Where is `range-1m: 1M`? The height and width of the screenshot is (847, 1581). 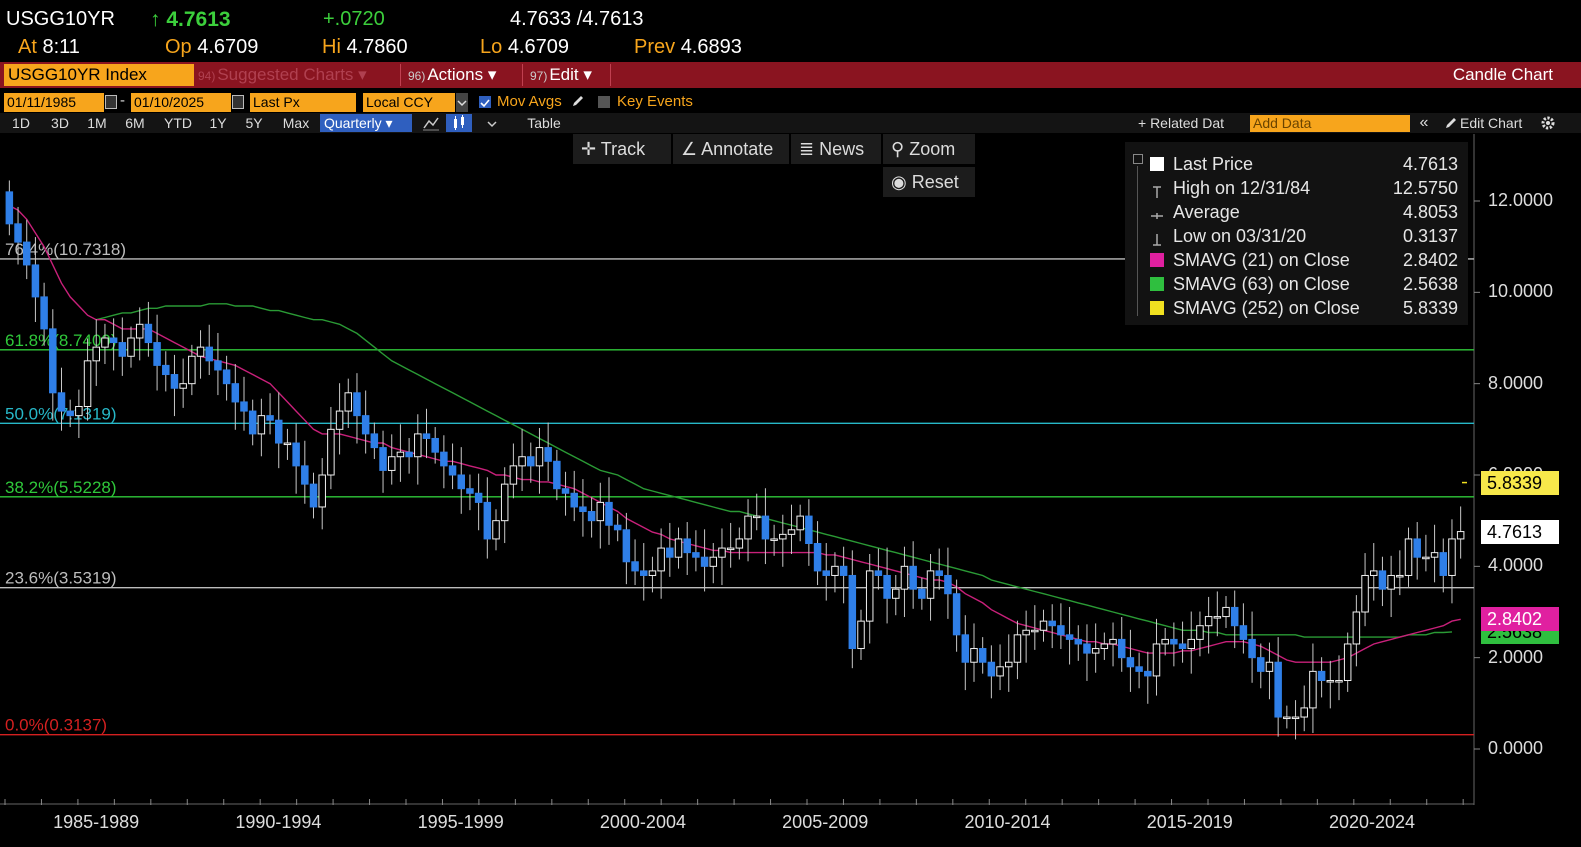
range-1m: 1M is located at coordinates (97, 123).